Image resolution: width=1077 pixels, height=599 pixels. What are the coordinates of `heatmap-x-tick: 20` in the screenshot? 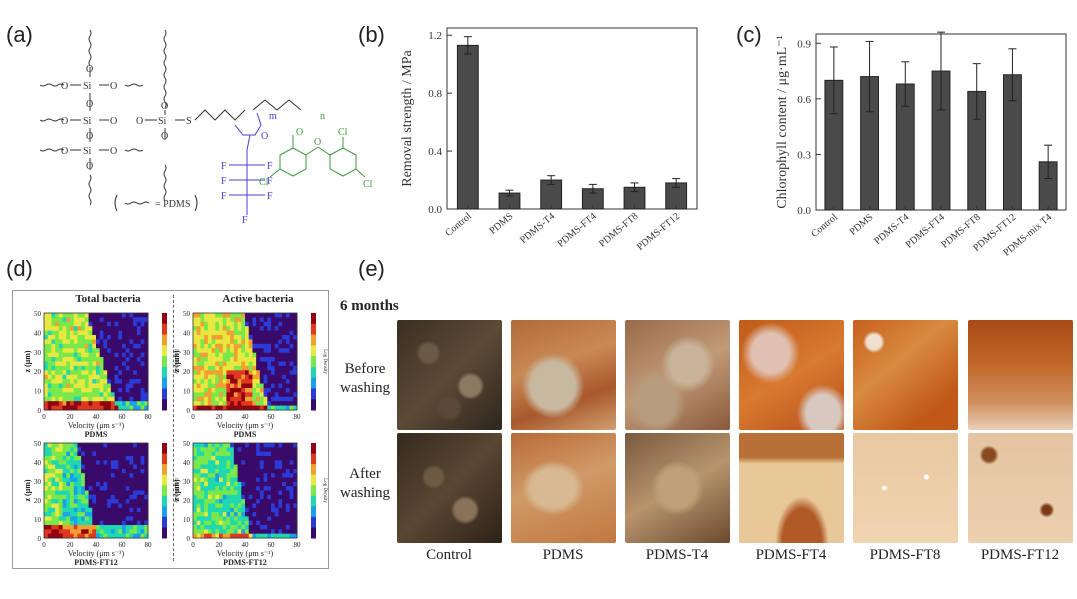 It's located at (220, 417).